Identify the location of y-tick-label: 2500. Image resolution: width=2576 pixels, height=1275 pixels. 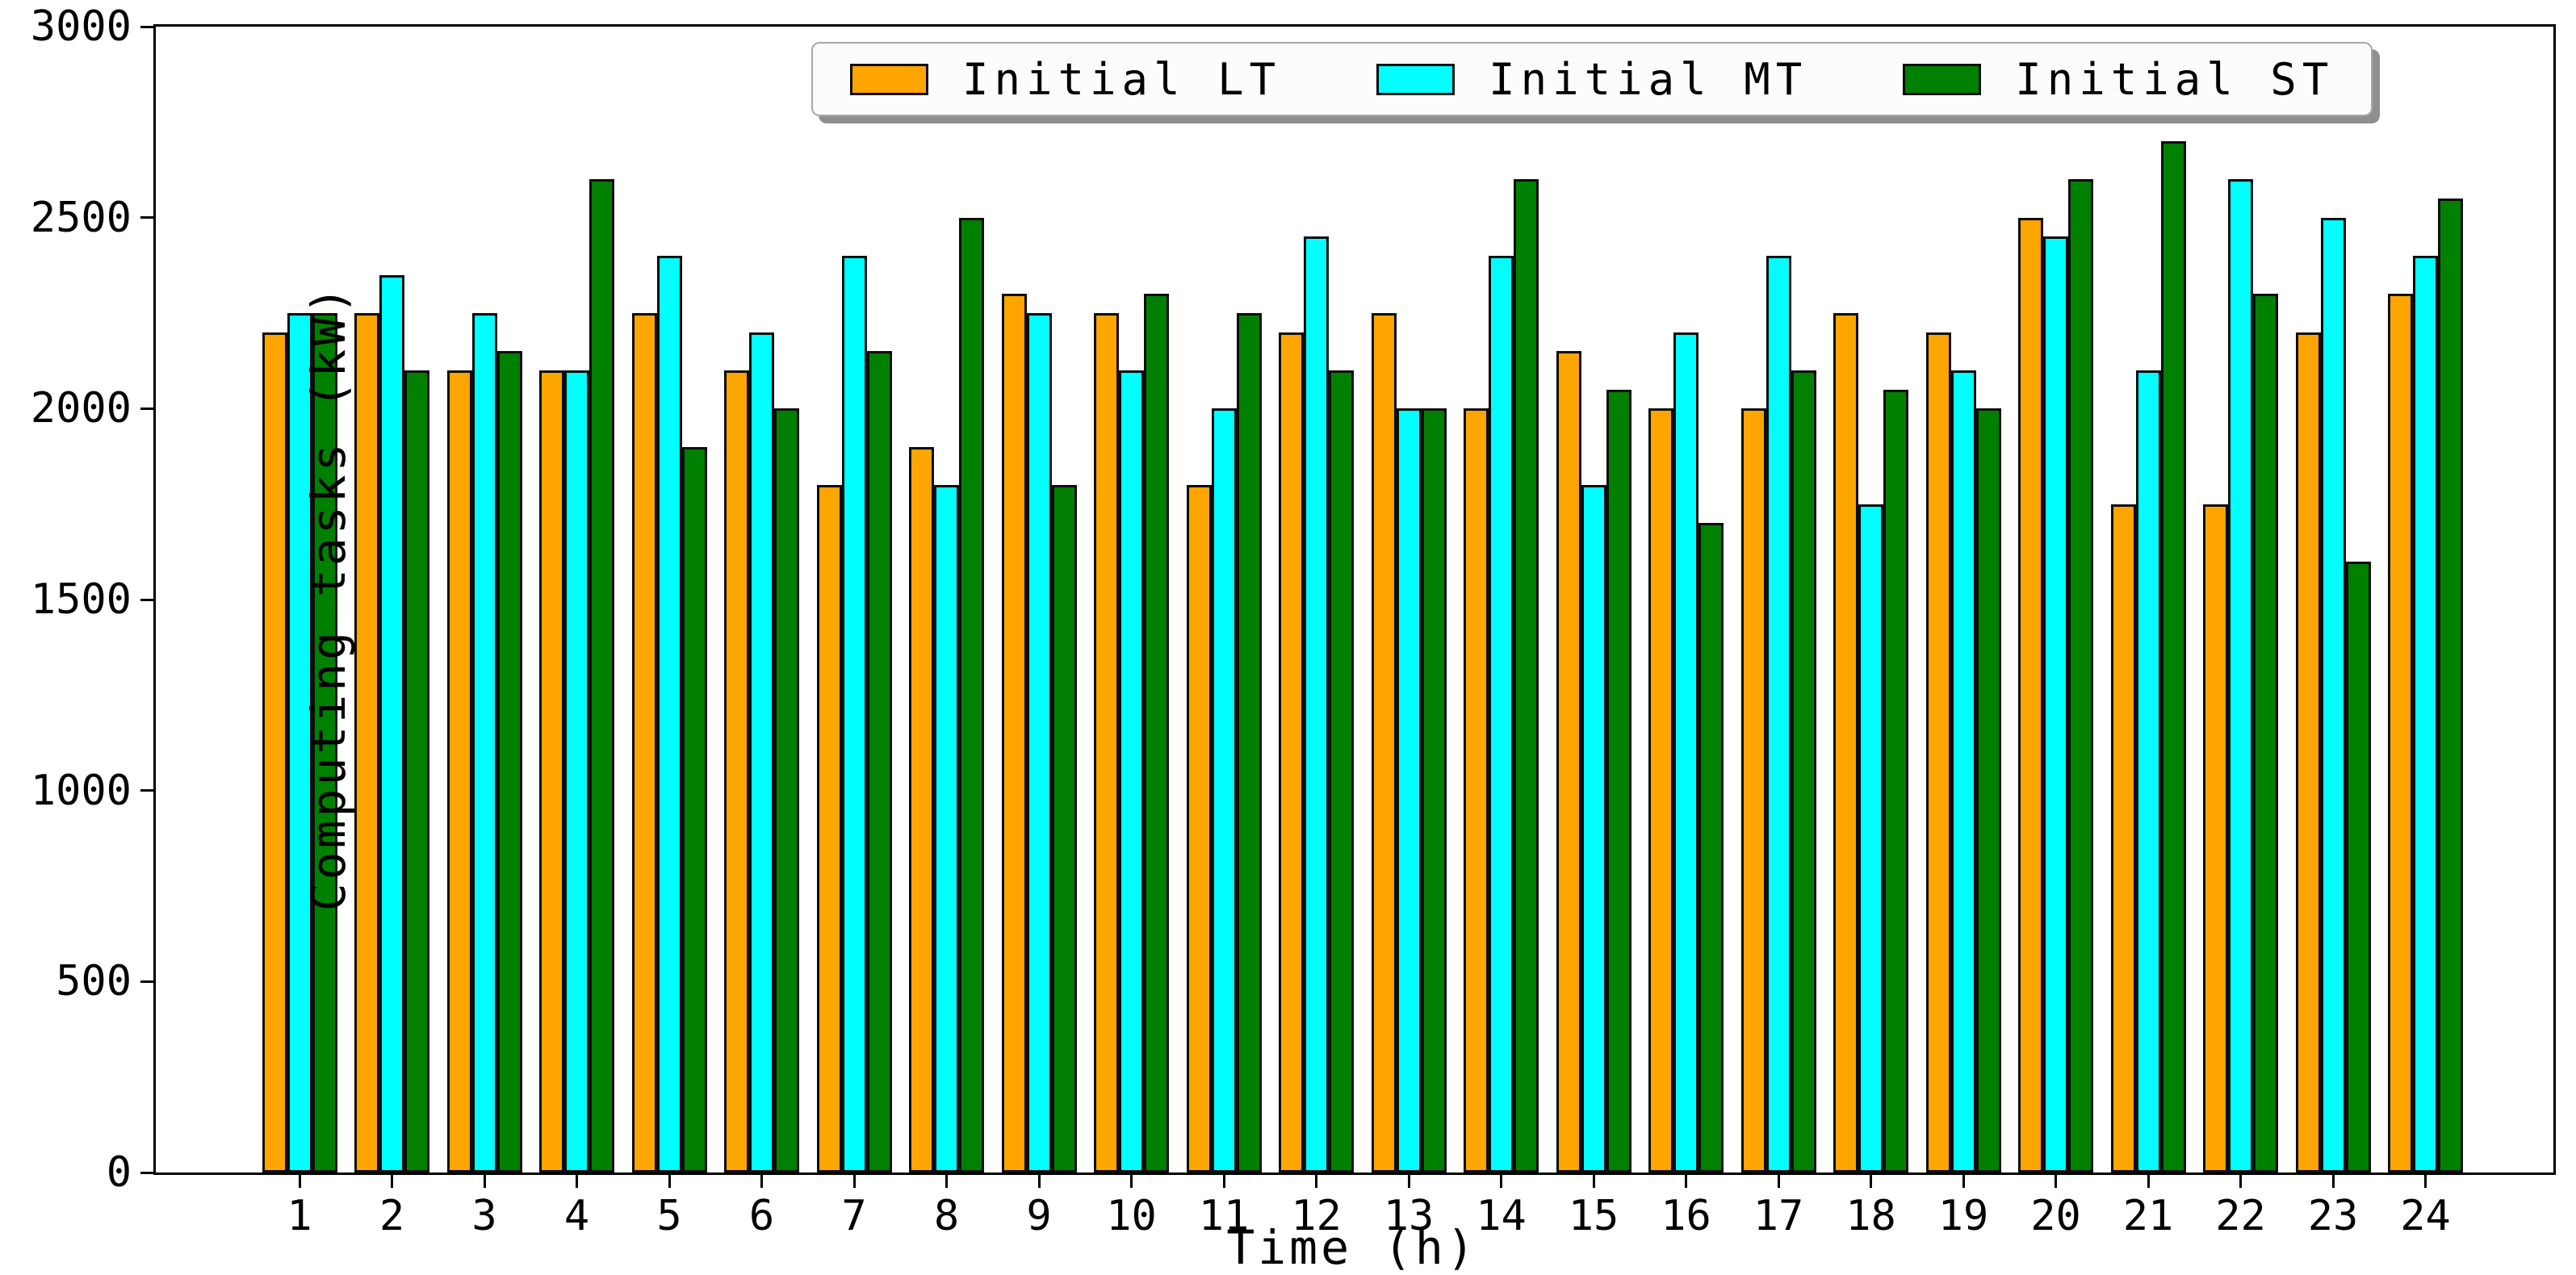
(81, 218).